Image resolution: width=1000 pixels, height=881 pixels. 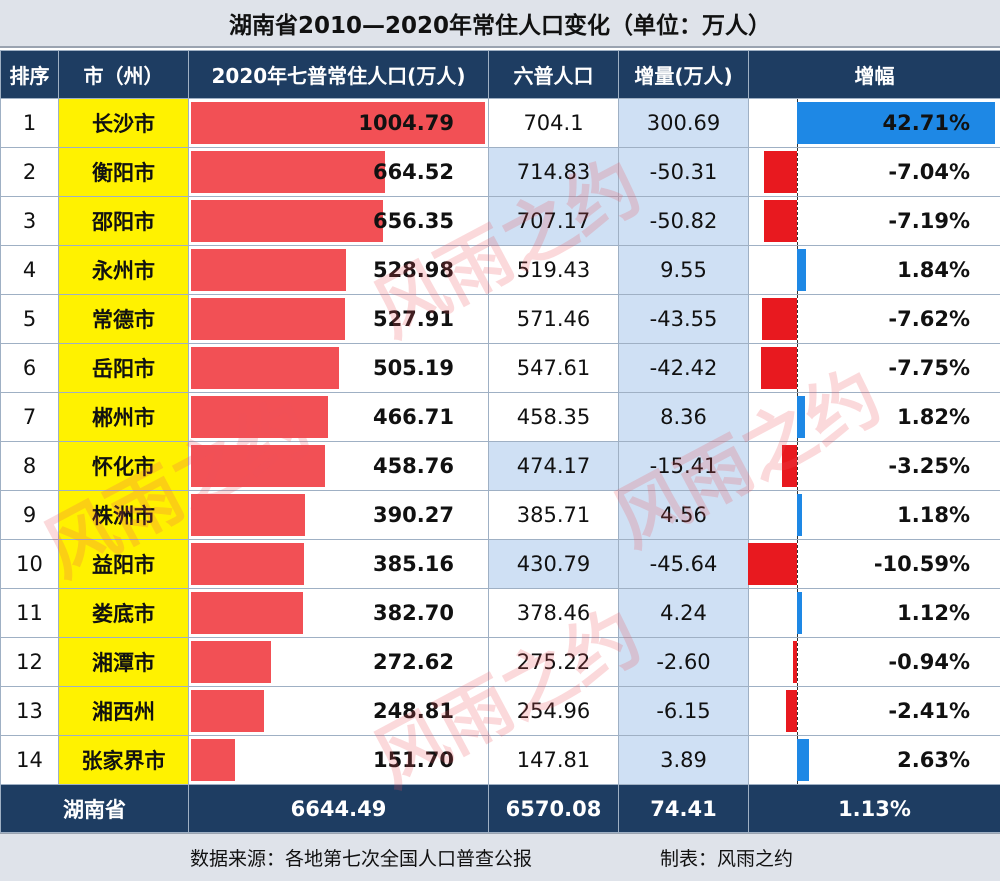 I want to click on increase-cell: -42.42, so click(x=683, y=368).